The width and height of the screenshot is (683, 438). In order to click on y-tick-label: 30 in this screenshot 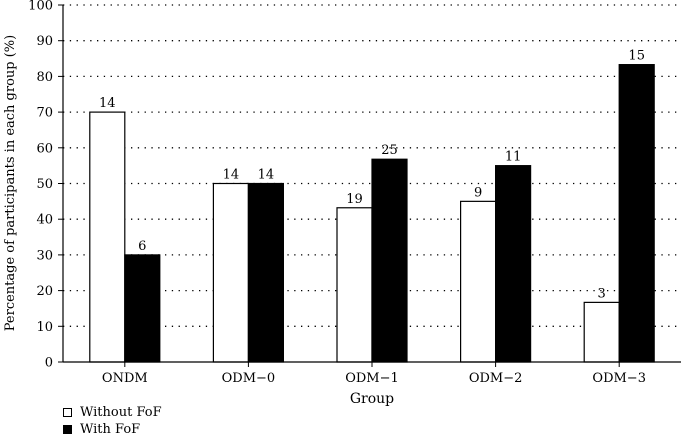, I will do `click(44, 255)`.